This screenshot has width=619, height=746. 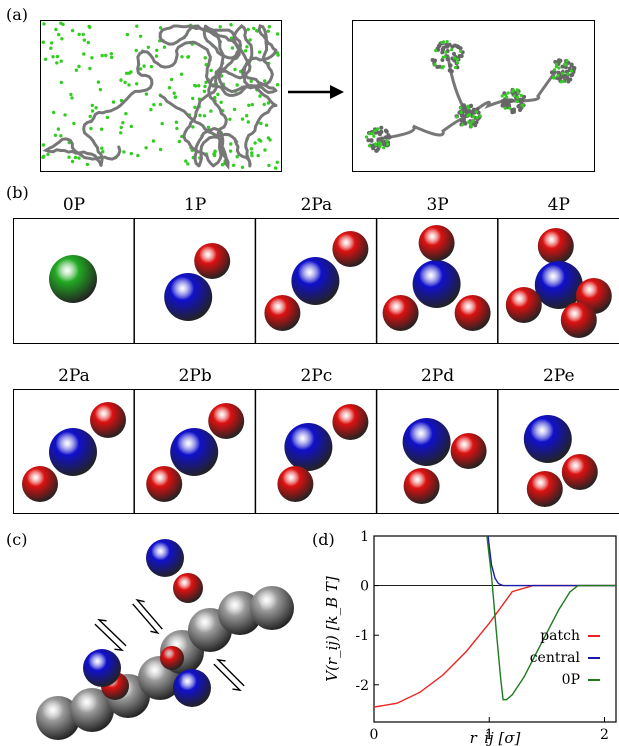 What do you see at coordinates (74, 376) in the screenshot?
I see `patch-type-label-r2-2pa: 2Pa` at bounding box center [74, 376].